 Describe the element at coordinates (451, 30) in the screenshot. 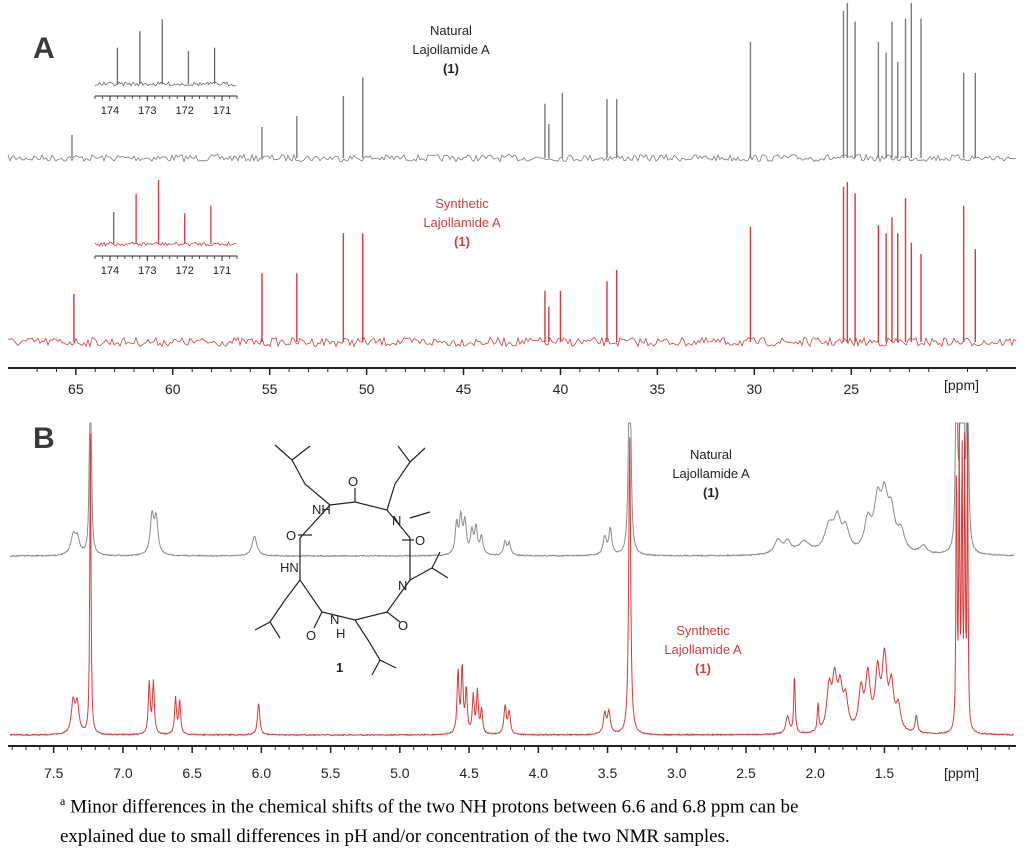

I see `a-natural-label-line1: Natural` at that location.